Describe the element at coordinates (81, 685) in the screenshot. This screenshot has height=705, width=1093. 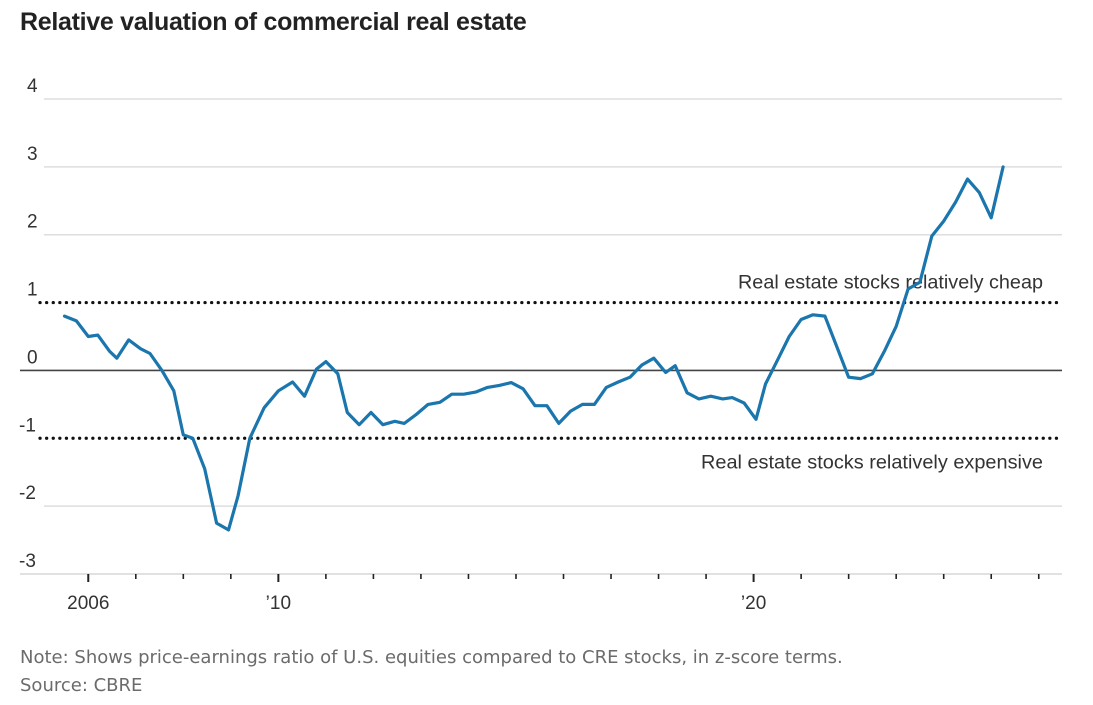
I see `source-text: Source: CBRE` at that location.